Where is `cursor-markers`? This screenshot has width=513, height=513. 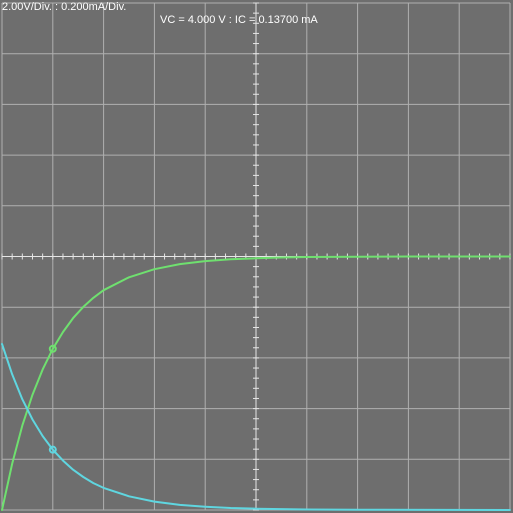
cursor-markers is located at coordinates (52, 399).